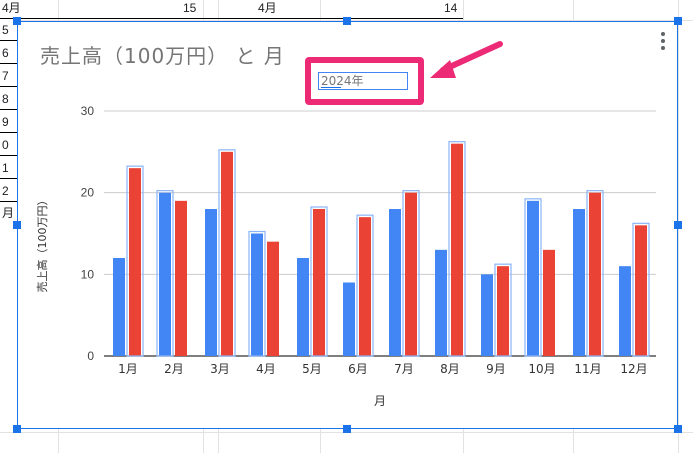 The width and height of the screenshot is (693, 453). I want to click on chart-subtitle-text: 2024年, so click(342, 81).